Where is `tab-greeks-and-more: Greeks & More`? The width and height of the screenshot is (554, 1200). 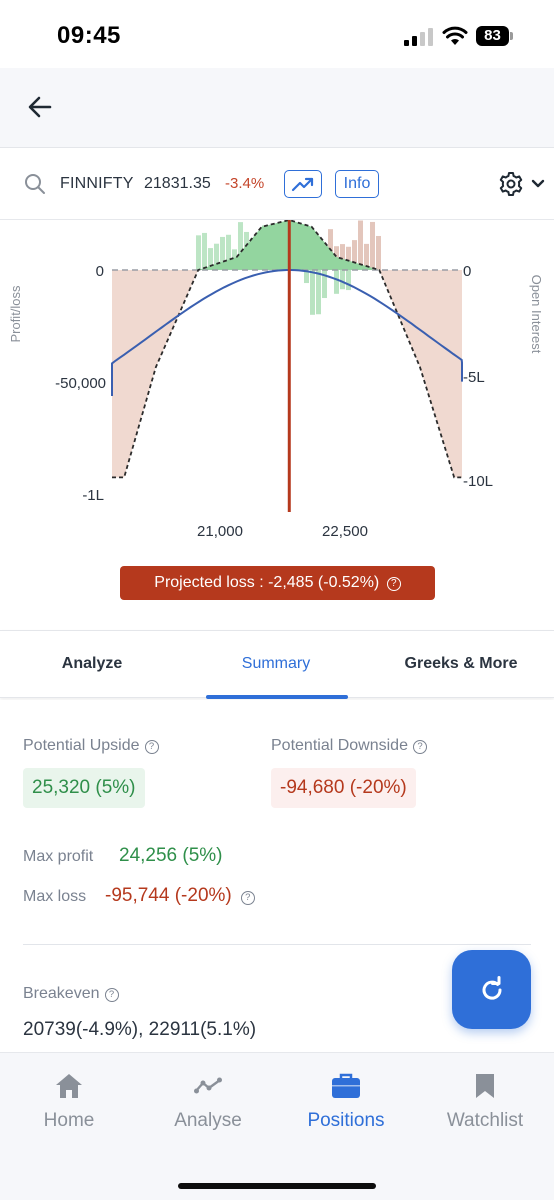
tab-greeks-and-more: Greeks & More is located at coordinates (461, 663).